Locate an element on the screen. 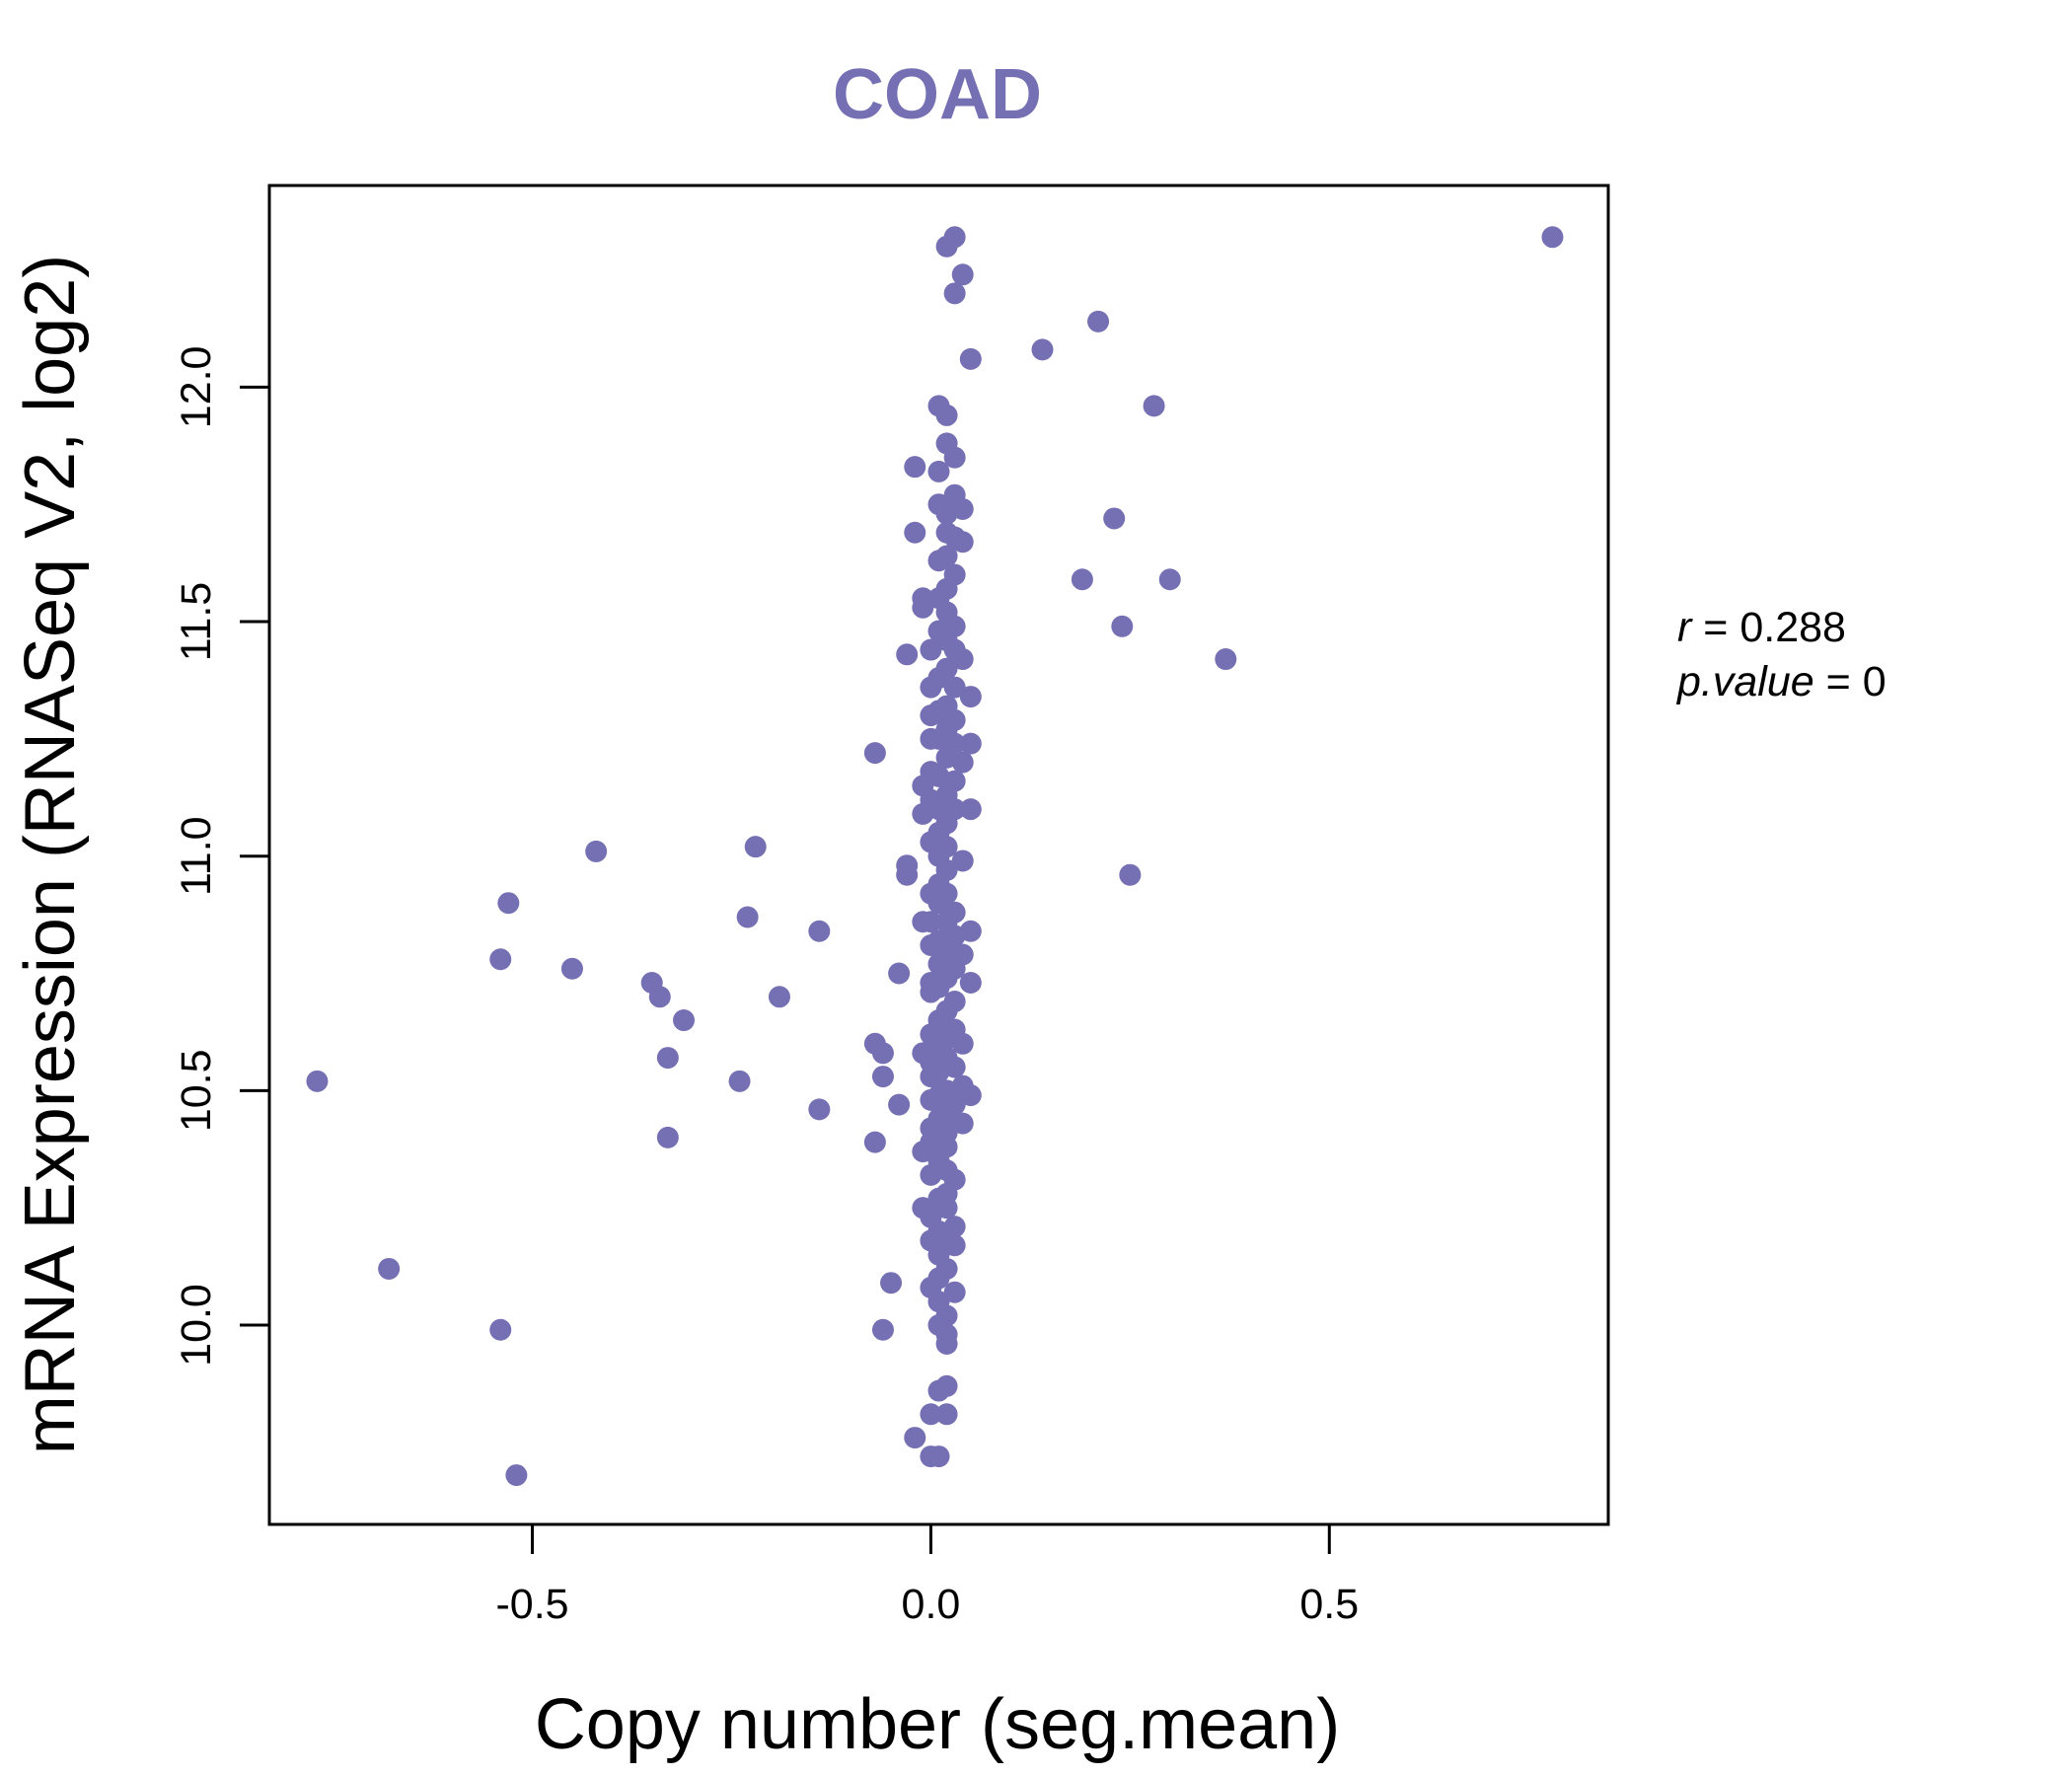 The image size is (2072, 1776). p-symbol: p.value is located at coordinates (1744, 681).